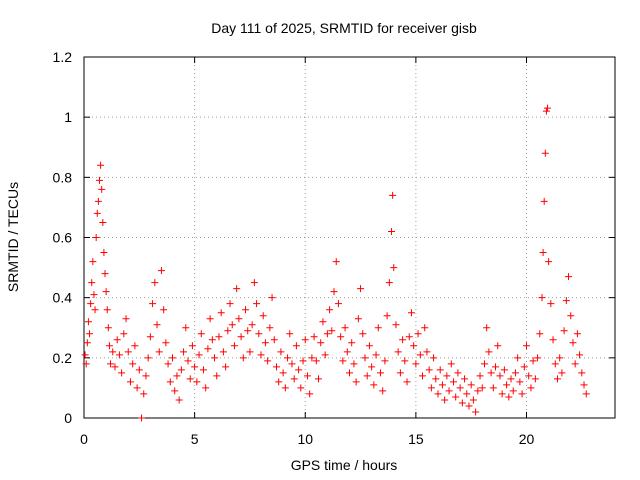 The image size is (640, 480). Describe the element at coordinates (84, 439) in the screenshot. I see `x-tick-label: 0` at that location.